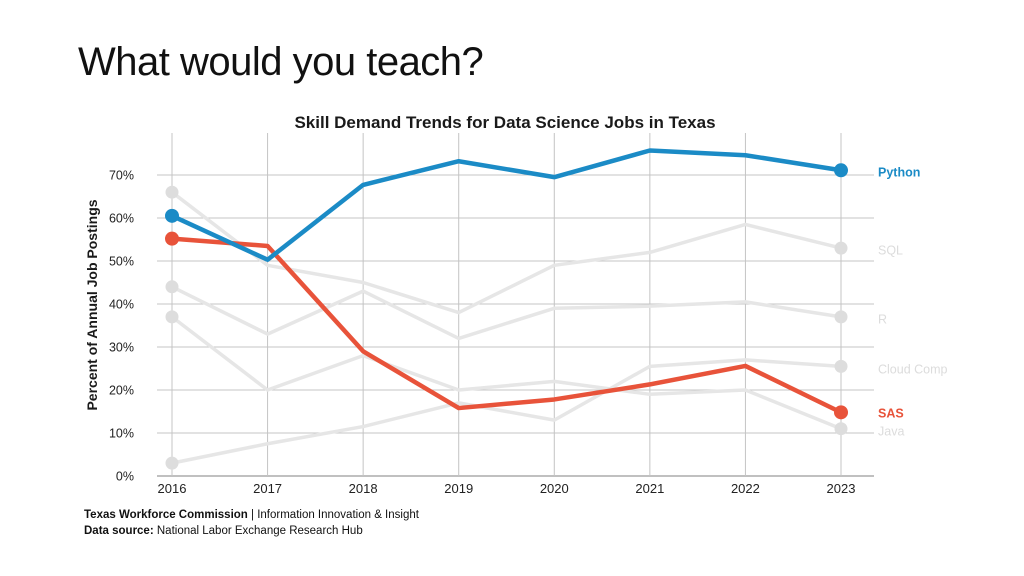  I want to click on footer-org-detail: | Information Innovation & Insight, so click(333, 515).